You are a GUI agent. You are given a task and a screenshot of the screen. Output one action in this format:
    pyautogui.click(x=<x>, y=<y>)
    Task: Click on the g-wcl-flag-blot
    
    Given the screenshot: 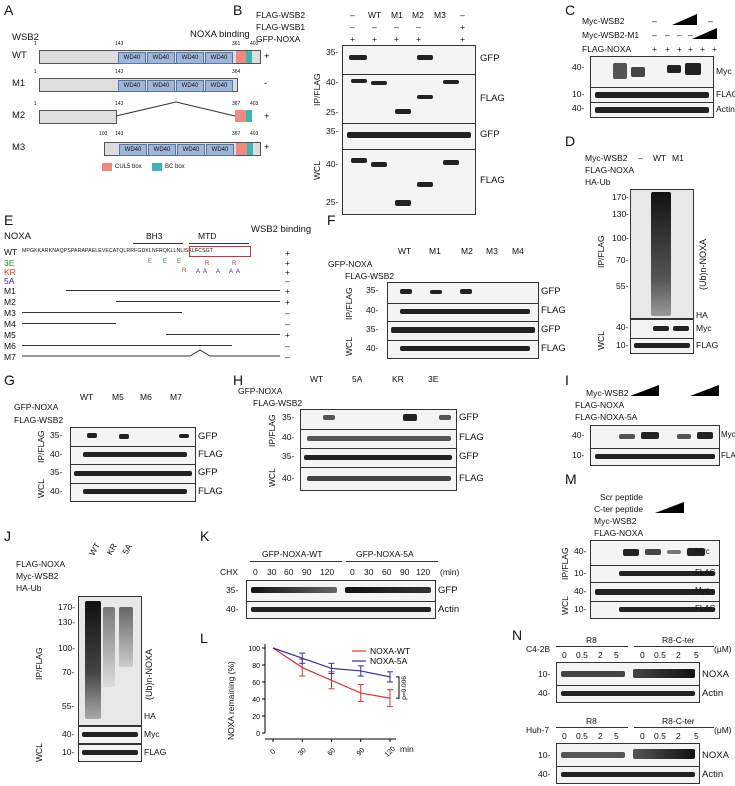 What is the action you would take?
    pyautogui.click(x=133, y=492)
    